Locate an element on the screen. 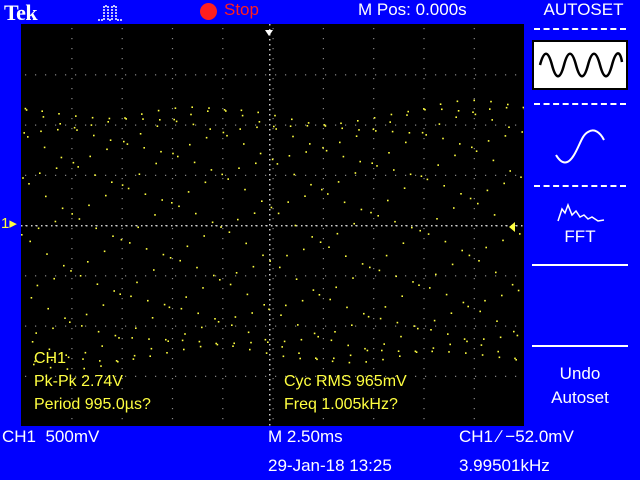 This screenshot has width=640, height=480. timebase: M 2.50ms is located at coordinates (305, 436).